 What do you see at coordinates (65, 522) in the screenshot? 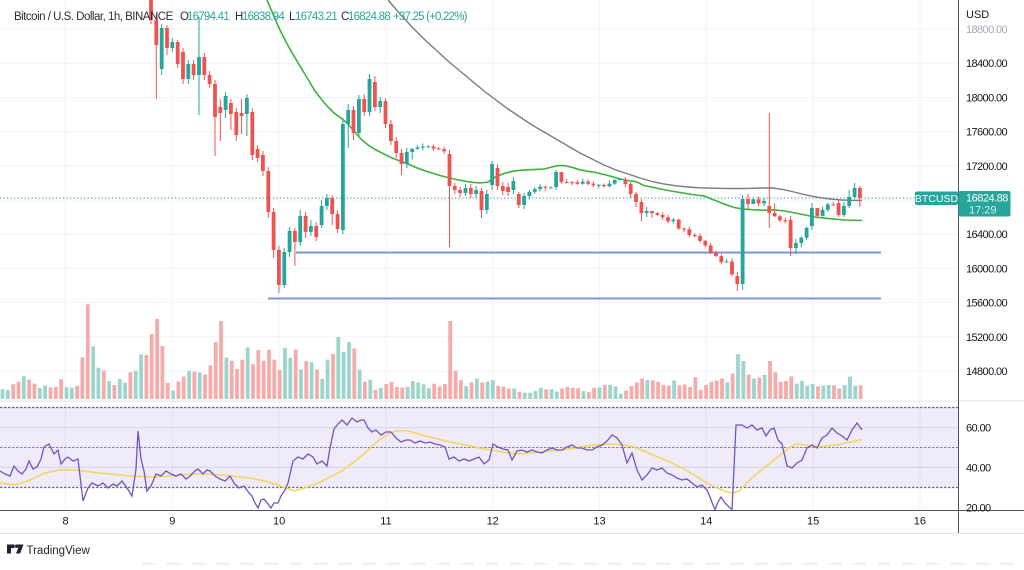
I see `svg-text: 8` at bounding box center [65, 522].